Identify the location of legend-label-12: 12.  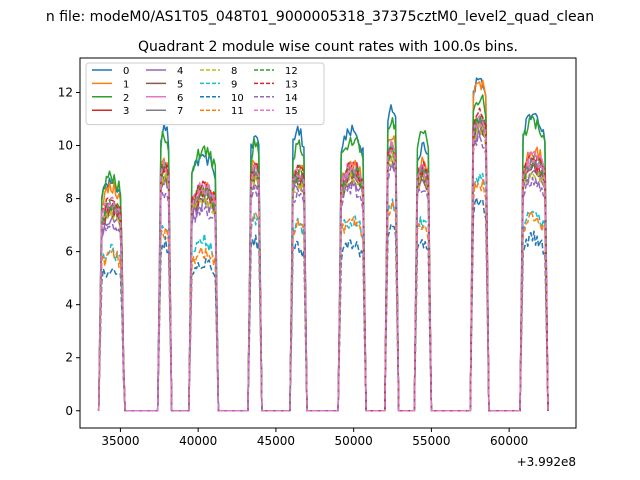
(291, 71).